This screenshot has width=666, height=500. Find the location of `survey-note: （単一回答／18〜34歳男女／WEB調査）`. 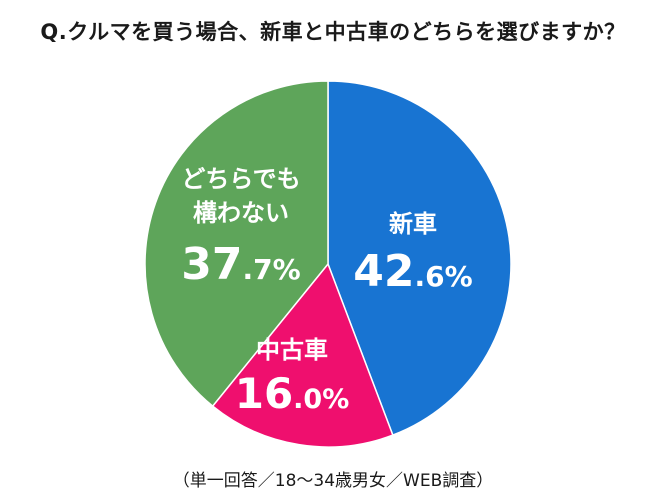

survey-note: （単一回答／18〜34歳男女／WEB調査） is located at coordinates (333, 481).